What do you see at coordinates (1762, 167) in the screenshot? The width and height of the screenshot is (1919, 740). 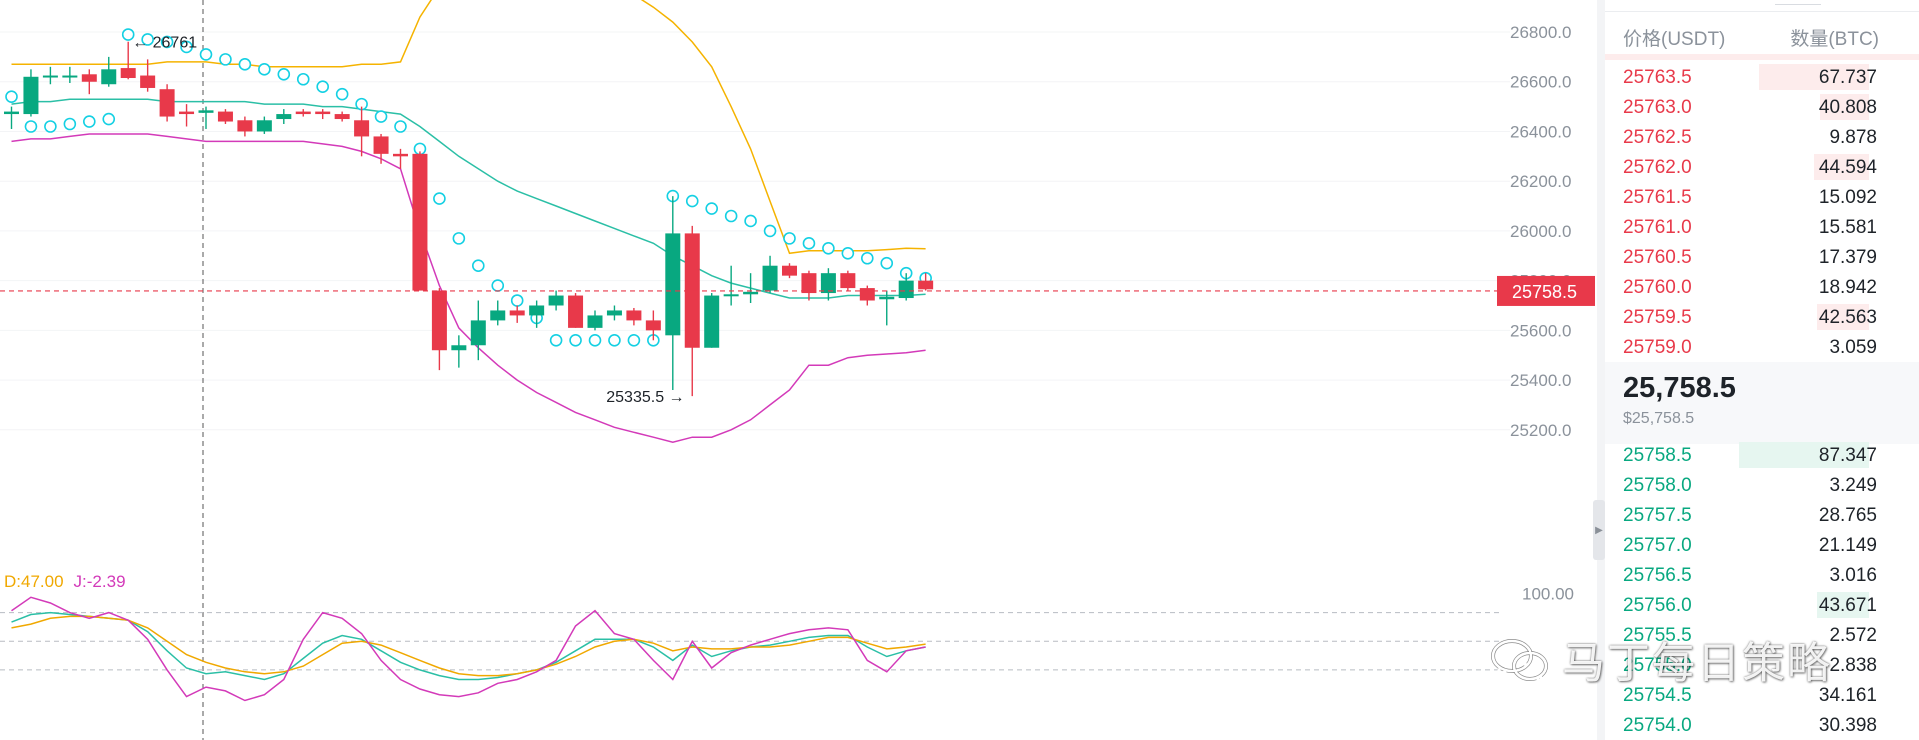 I see `ask-row: 25762.0 44.594` at bounding box center [1762, 167].